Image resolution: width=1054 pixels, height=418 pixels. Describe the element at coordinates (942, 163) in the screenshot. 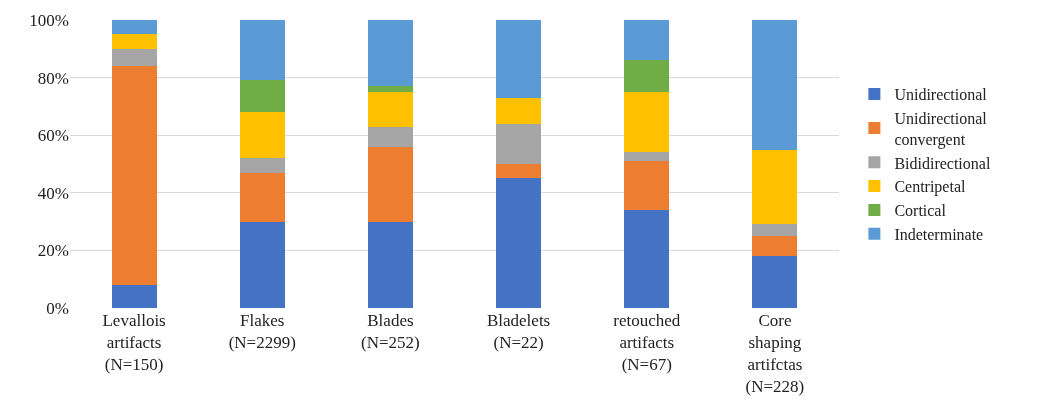

I see `legend-label: Bididirectional` at that location.